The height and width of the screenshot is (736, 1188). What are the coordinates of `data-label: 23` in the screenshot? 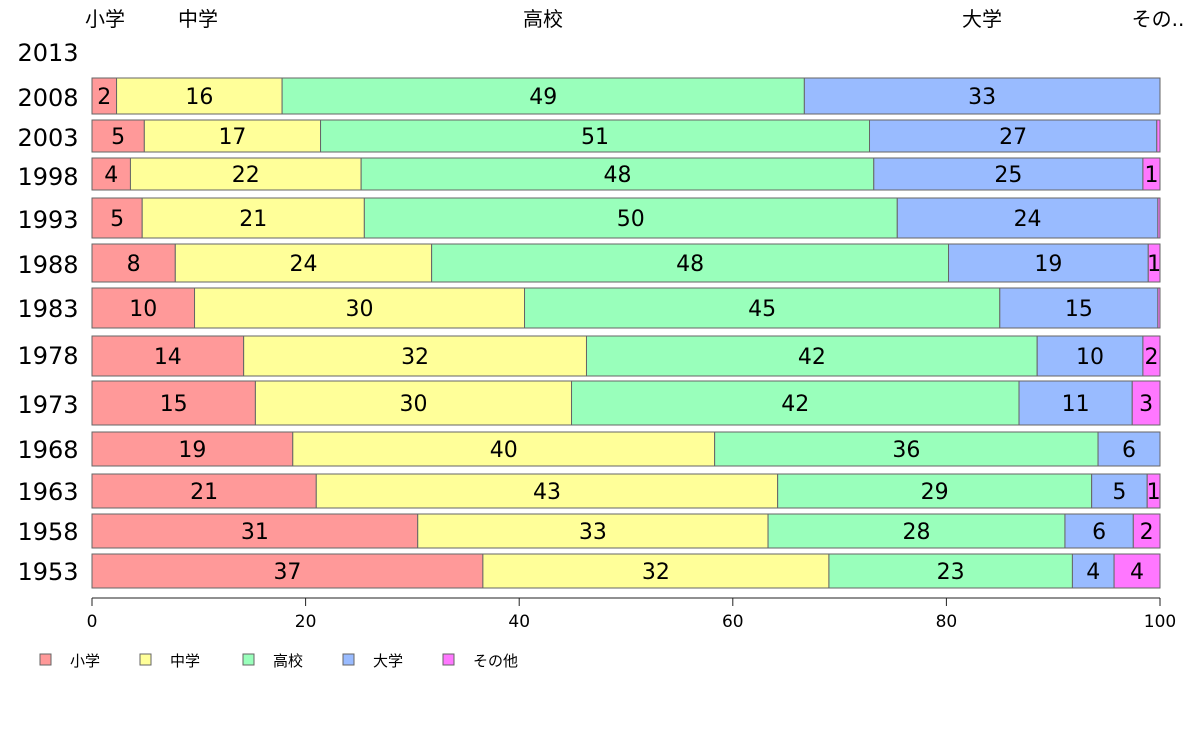 It's located at (951, 572).